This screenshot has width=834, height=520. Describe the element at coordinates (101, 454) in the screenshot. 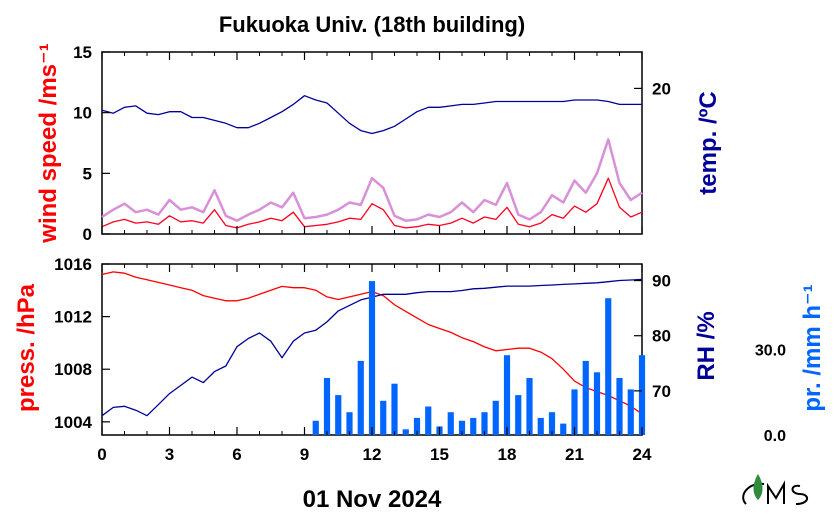

I see `x-tick-label-0: 0` at that location.